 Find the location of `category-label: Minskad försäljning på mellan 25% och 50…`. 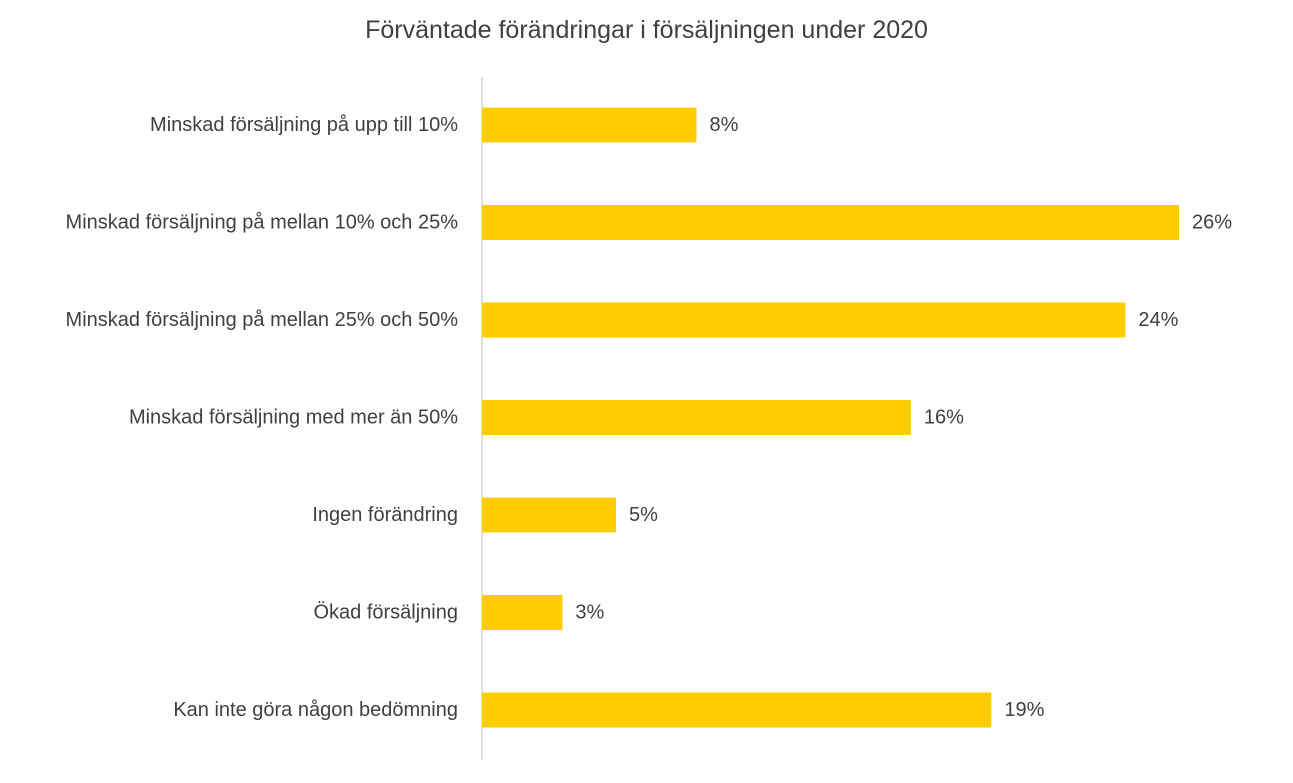

category-label: Minskad försäljning på mellan 25% och 50… is located at coordinates (262, 320).